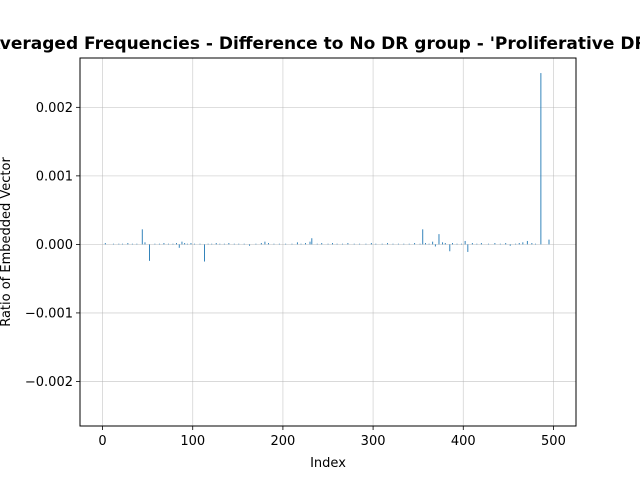  Describe the element at coordinates (553, 441) in the screenshot. I see `x-tick-label: 500` at that location.